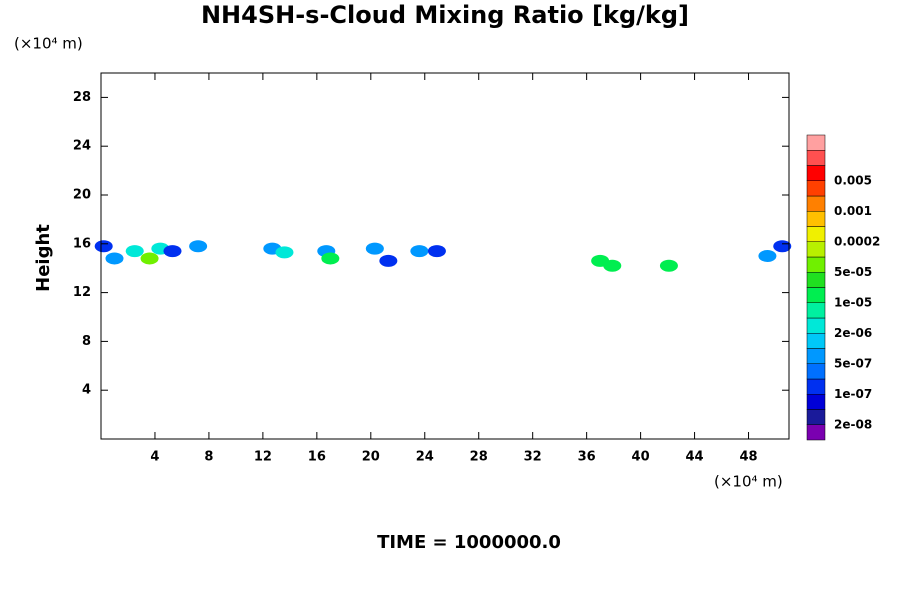 This screenshot has height=600, width=900. What do you see at coordinates (748, 457) in the screenshot?
I see `x-tick-label: 48` at bounding box center [748, 457].